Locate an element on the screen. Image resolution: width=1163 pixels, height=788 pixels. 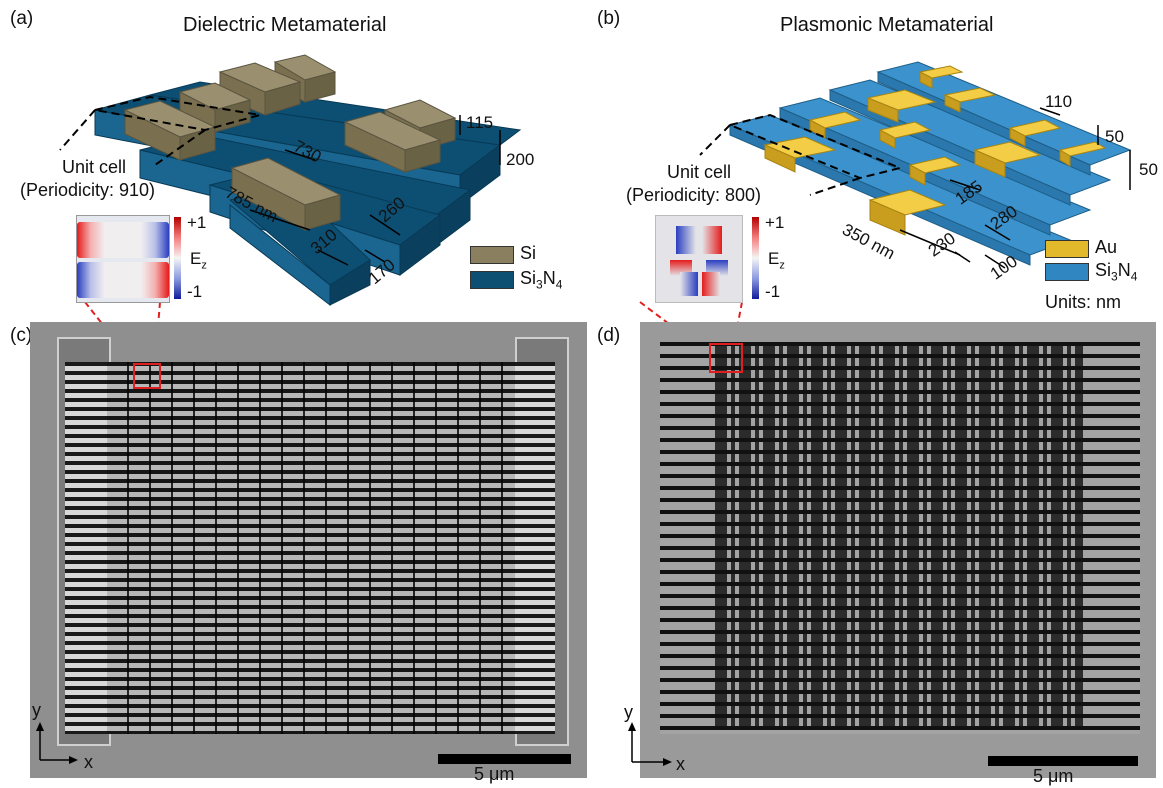
colorbar-max-b: +1 is located at coordinates (775, 222).